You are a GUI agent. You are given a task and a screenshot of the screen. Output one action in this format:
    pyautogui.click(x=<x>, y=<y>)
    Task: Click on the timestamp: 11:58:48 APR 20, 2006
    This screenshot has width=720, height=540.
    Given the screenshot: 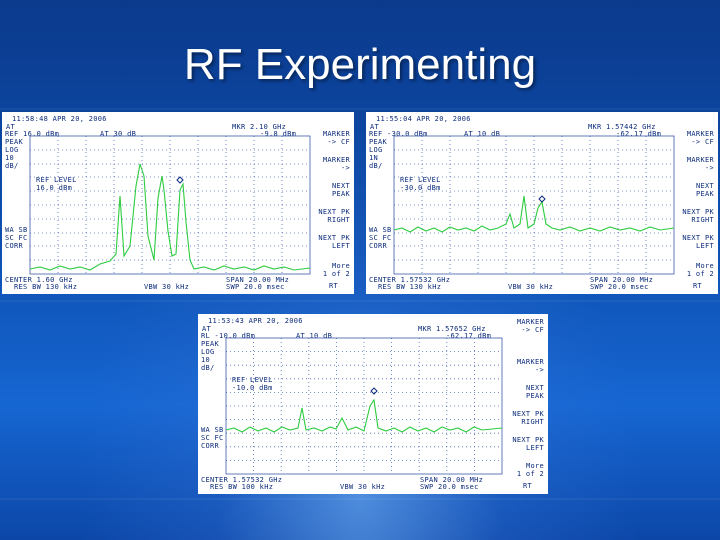 What is the action you would take?
    pyautogui.click(x=59, y=119)
    